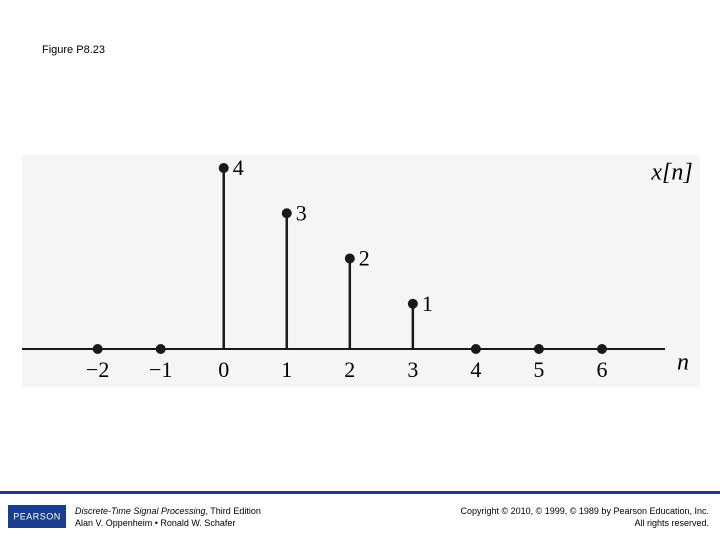  What do you see at coordinates (140, 511) in the screenshot?
I see `book-title: Discrete-Time Signal Processing` at bounding box center [140, 511].